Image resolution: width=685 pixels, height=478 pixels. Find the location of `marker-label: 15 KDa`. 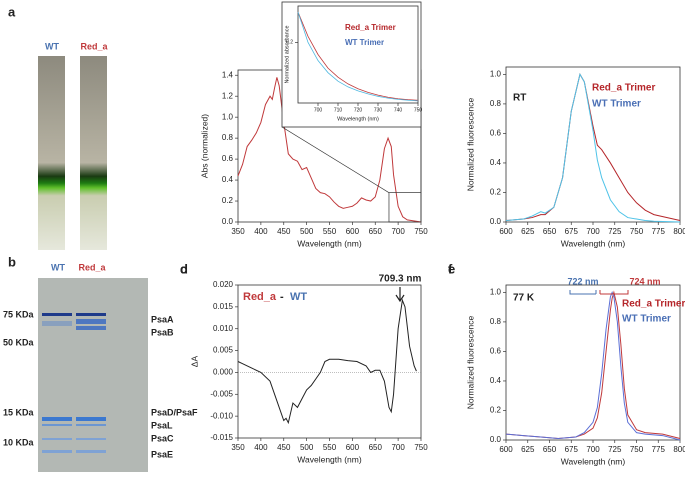

marker-label: 15 KDa is located at coordinates (19, 412).